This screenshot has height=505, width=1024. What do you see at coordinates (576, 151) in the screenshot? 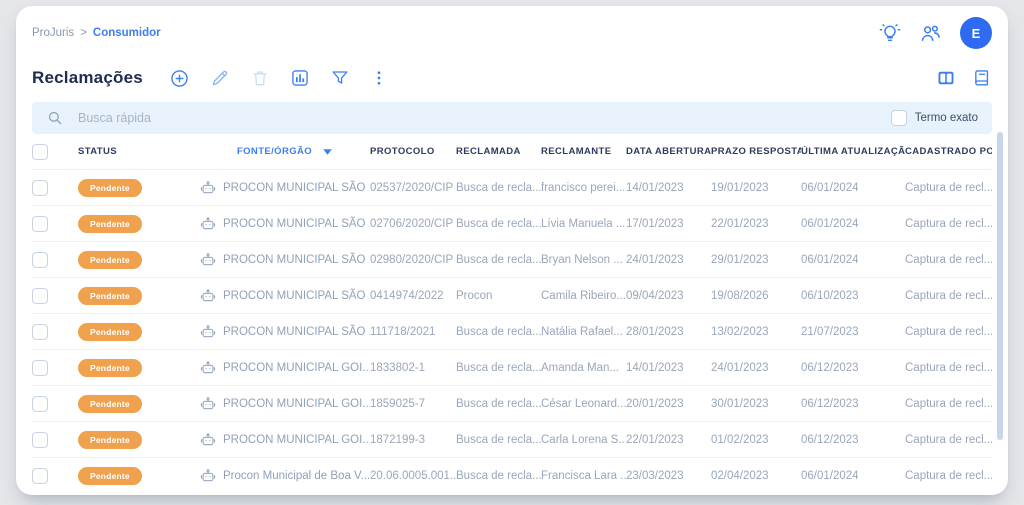
I see `column-header-reclamante: RECLAMANTE` at bounding box center [576, 151].